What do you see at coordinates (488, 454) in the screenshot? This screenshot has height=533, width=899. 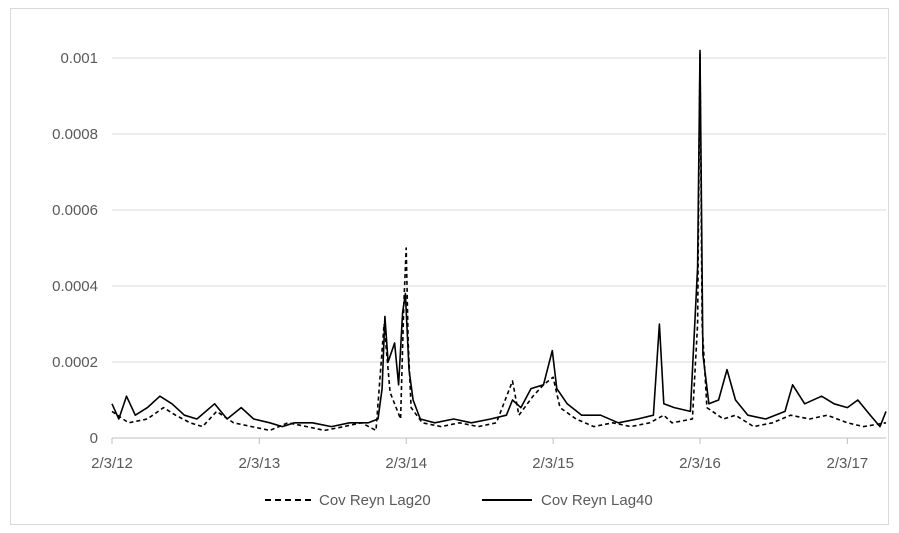 I see `x-axis: 2/3/12 2/3/13 2/3/14 2/3/15 2/3/16 2/3/17` at bounding box center [488, 454].